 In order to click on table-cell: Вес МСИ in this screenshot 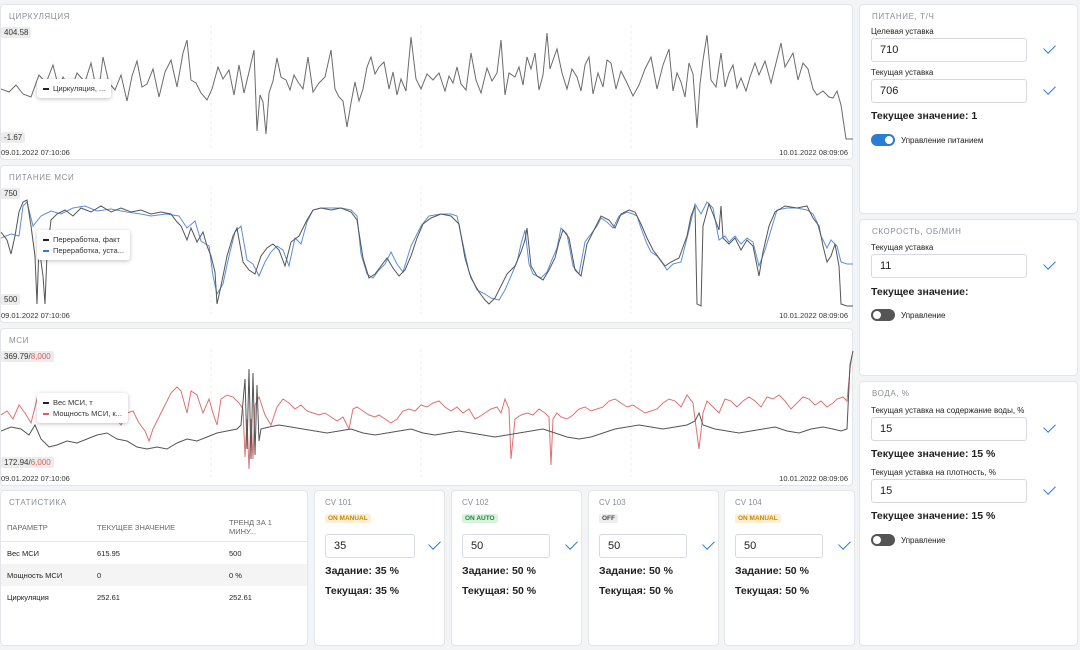, I will do `click(23, 553)`.